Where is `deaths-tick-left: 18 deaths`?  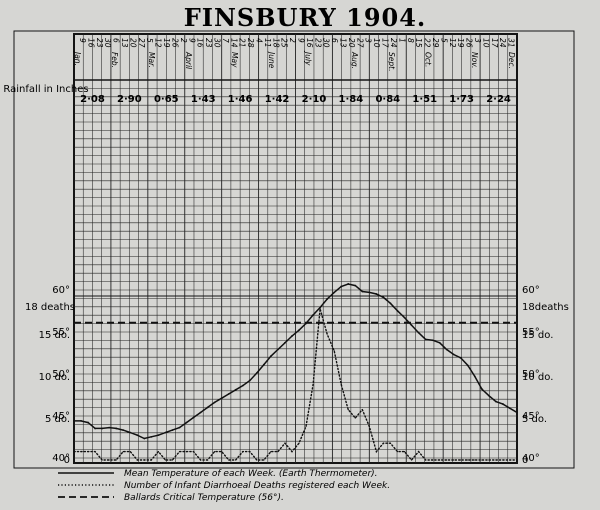 deaths-tick-left: 18 deaths is located at coordinates (50, 307).